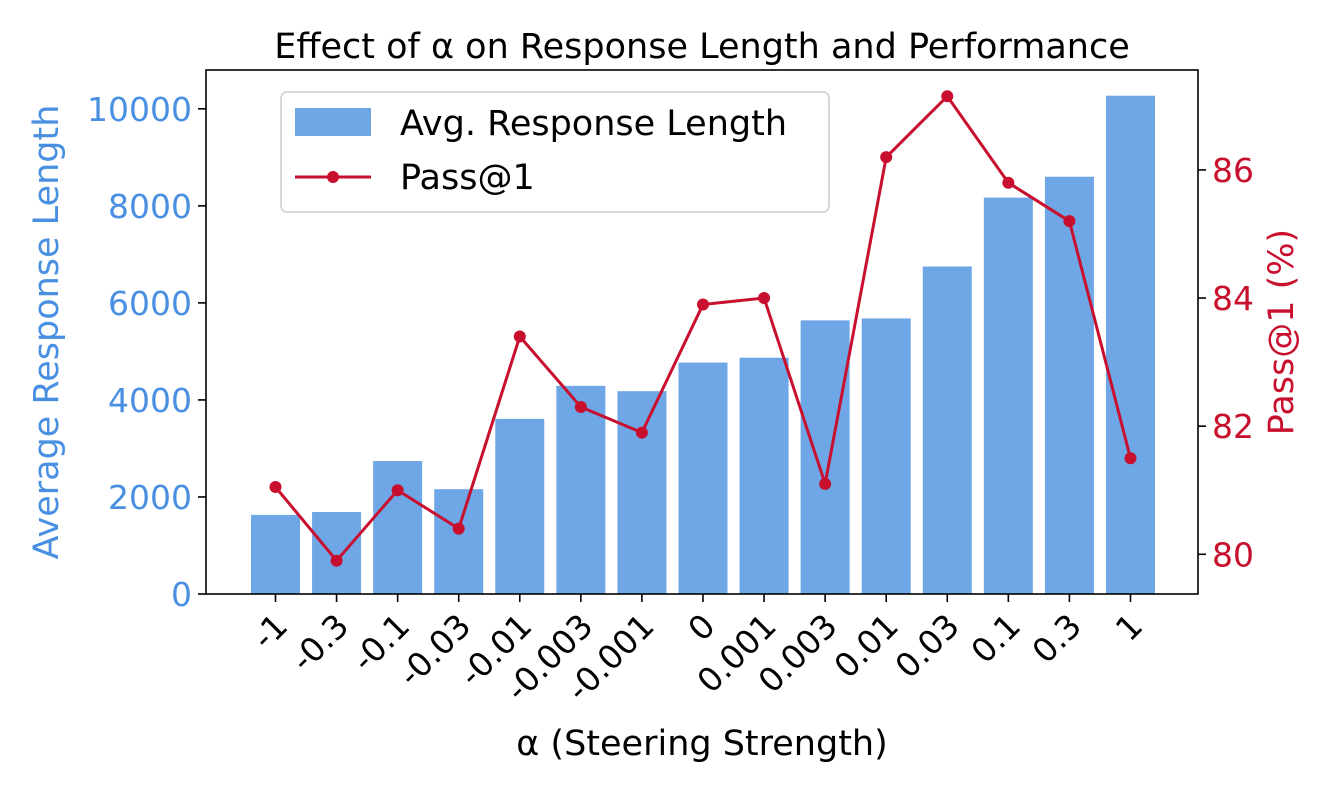 The image size is (1331, 797). What do you see at coordinates (1008, 182) in the screenshot?
I see `point-0.1` at bounding box center [1008, 182].